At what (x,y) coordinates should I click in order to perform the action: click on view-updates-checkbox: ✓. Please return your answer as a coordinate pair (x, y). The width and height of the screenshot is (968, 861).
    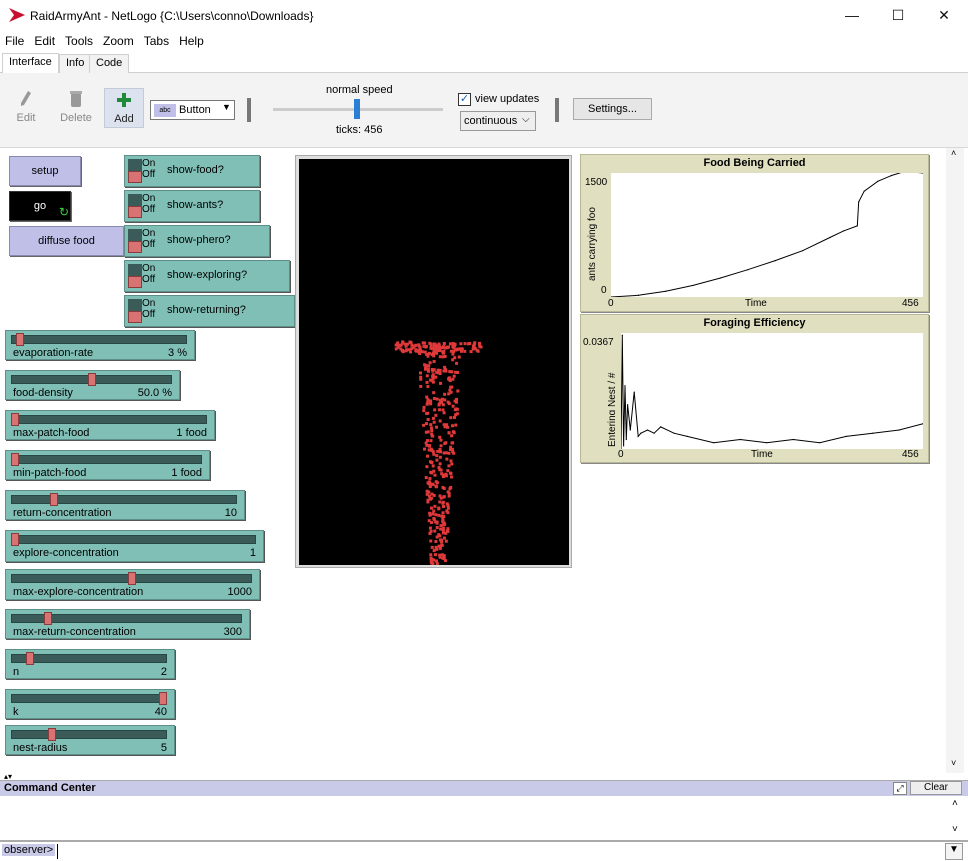
    Looking at the image, I should click on (464, 99).